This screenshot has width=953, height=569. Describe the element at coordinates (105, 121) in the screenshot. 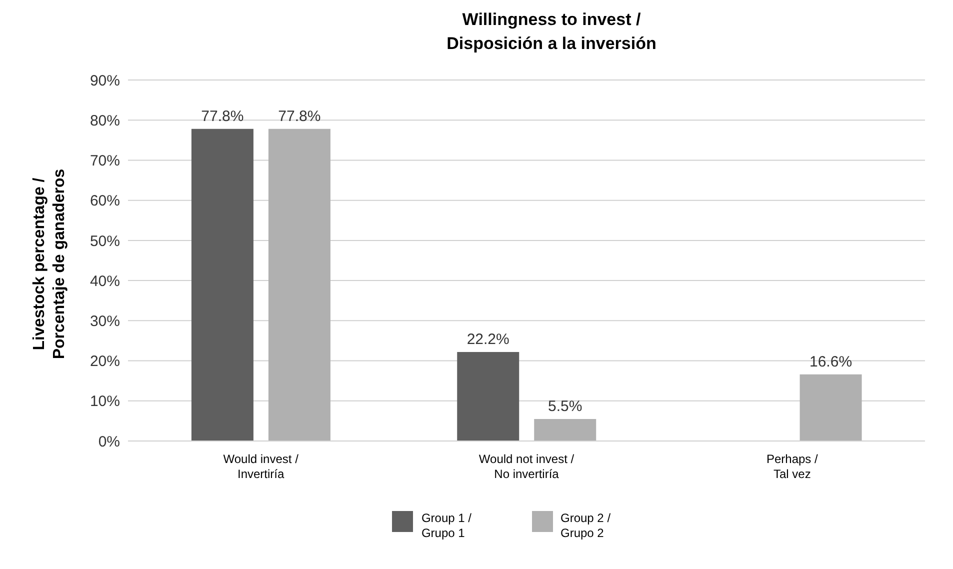

I see `y-tick-label: 80%` at that location.